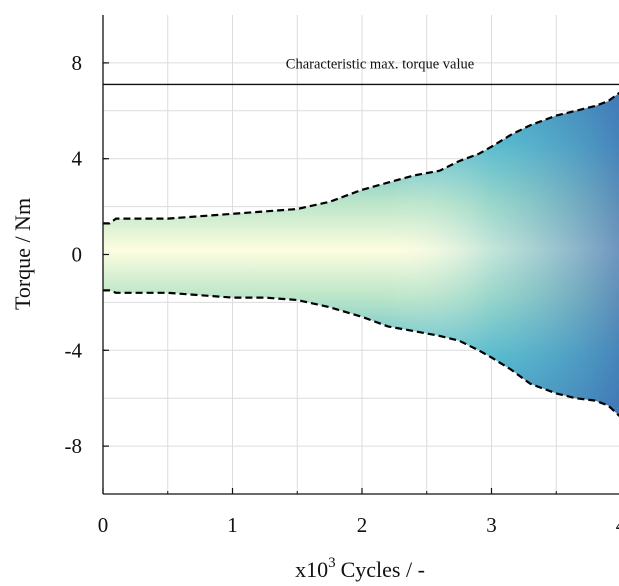 This screenshot has width=619, height=586. What do you see at coordinates (383, 569) in the screenshot?
I see `x-axis-label-text: Cycles / -` at bounding box center [383, 569].